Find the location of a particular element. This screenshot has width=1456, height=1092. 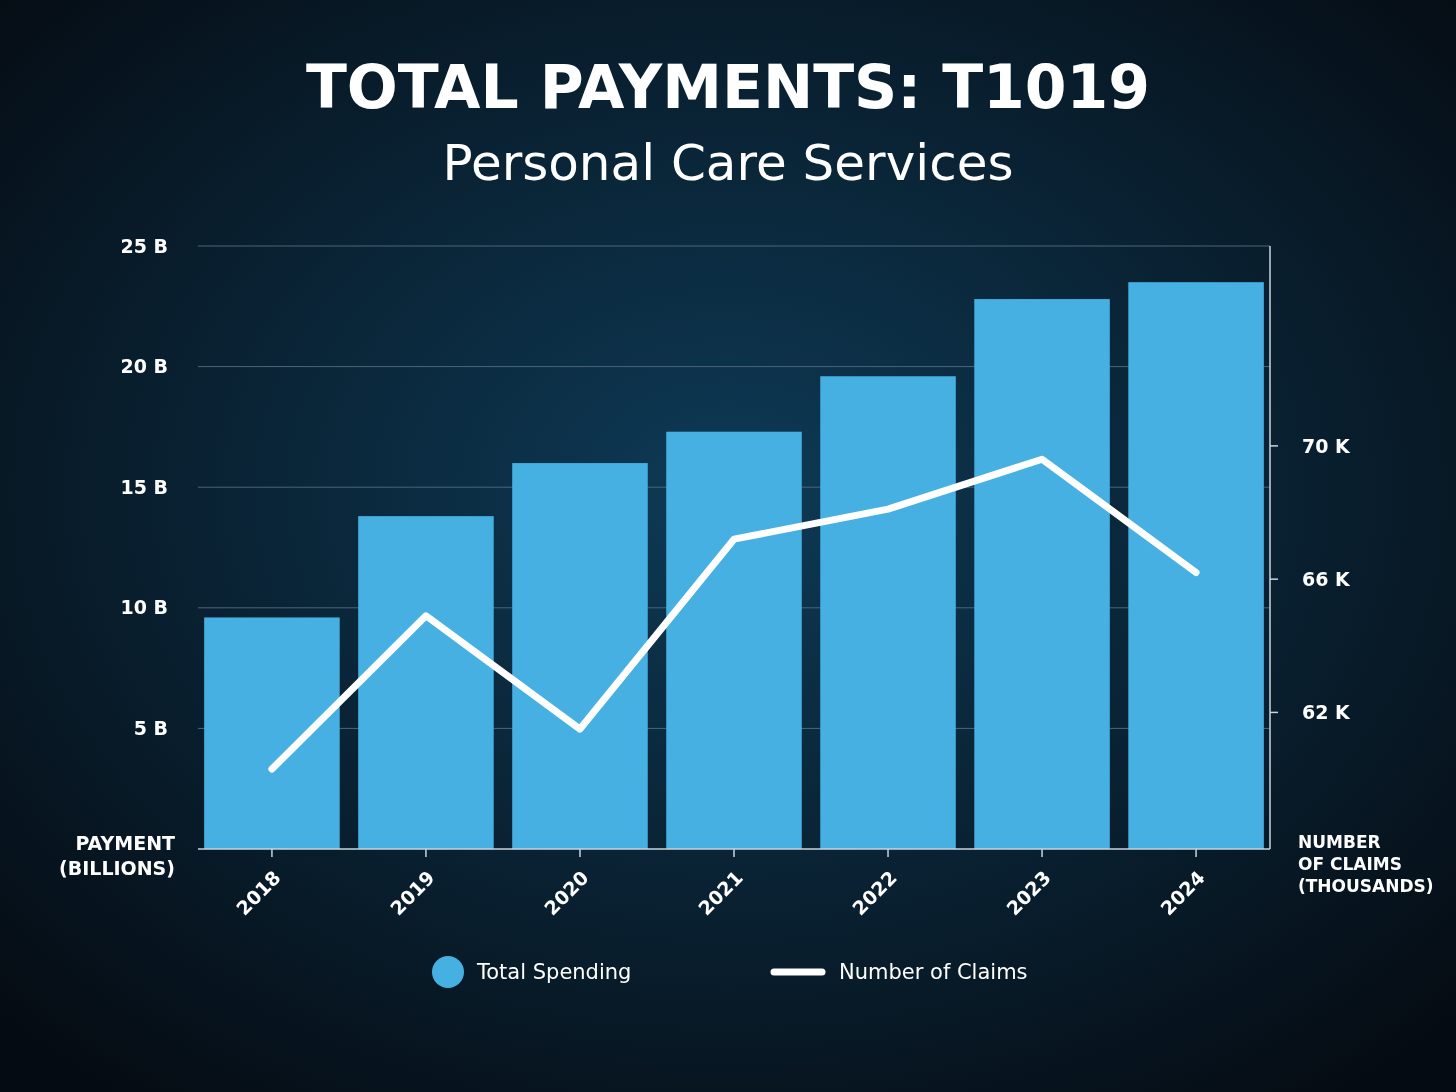

y-tick-label: 25 B is located at coordinates (144, 245).